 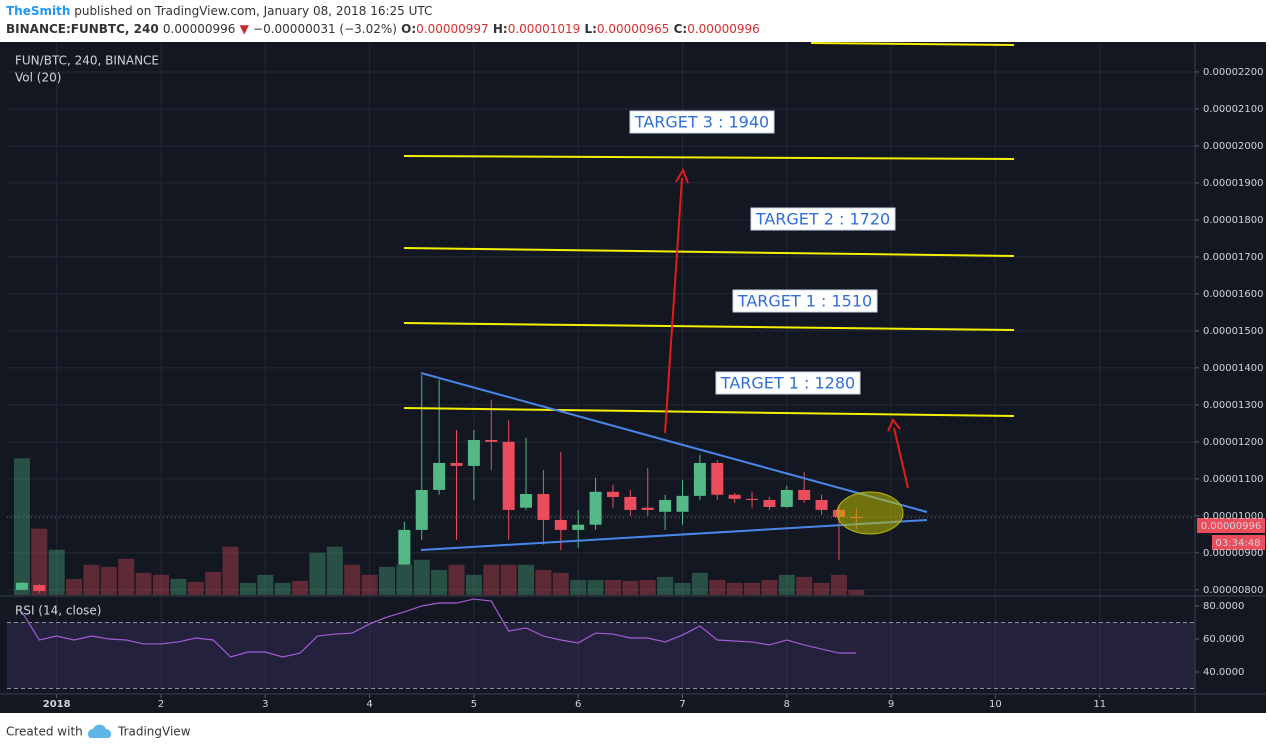 What do you see at coordinates (99, 731) in the screenshot?
I see `logo` at bounding box center [99, 731].